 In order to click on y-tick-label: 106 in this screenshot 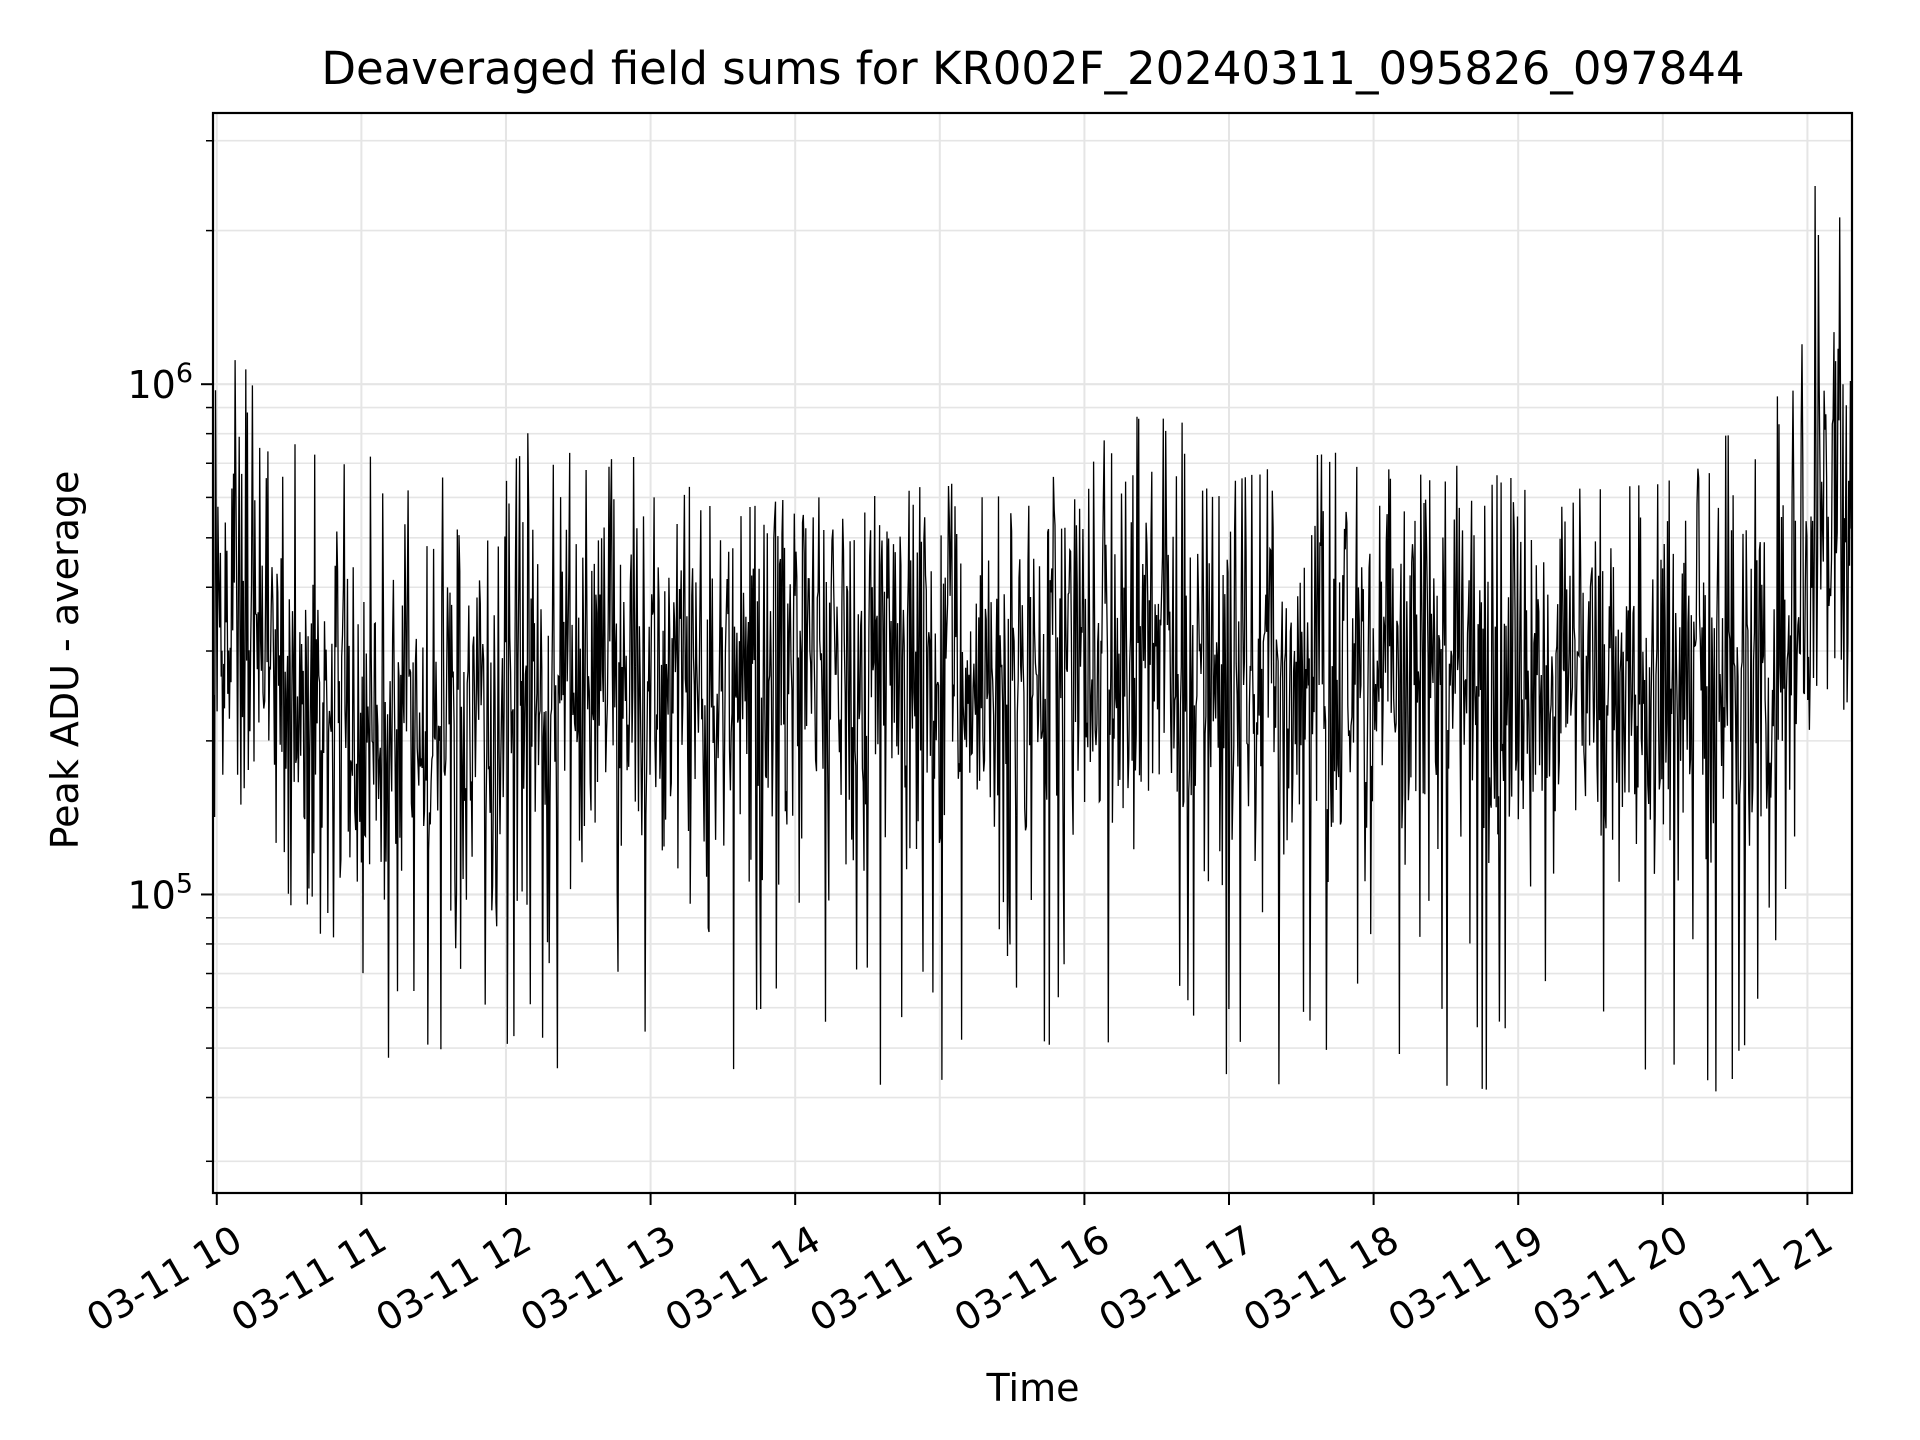, I will do `click(160, 382)`.